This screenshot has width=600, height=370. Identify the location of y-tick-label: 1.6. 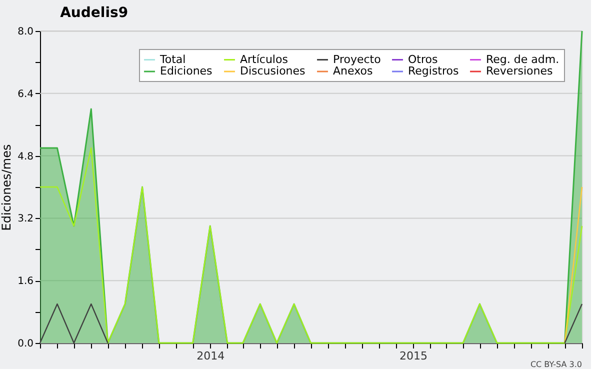
(26, 282).